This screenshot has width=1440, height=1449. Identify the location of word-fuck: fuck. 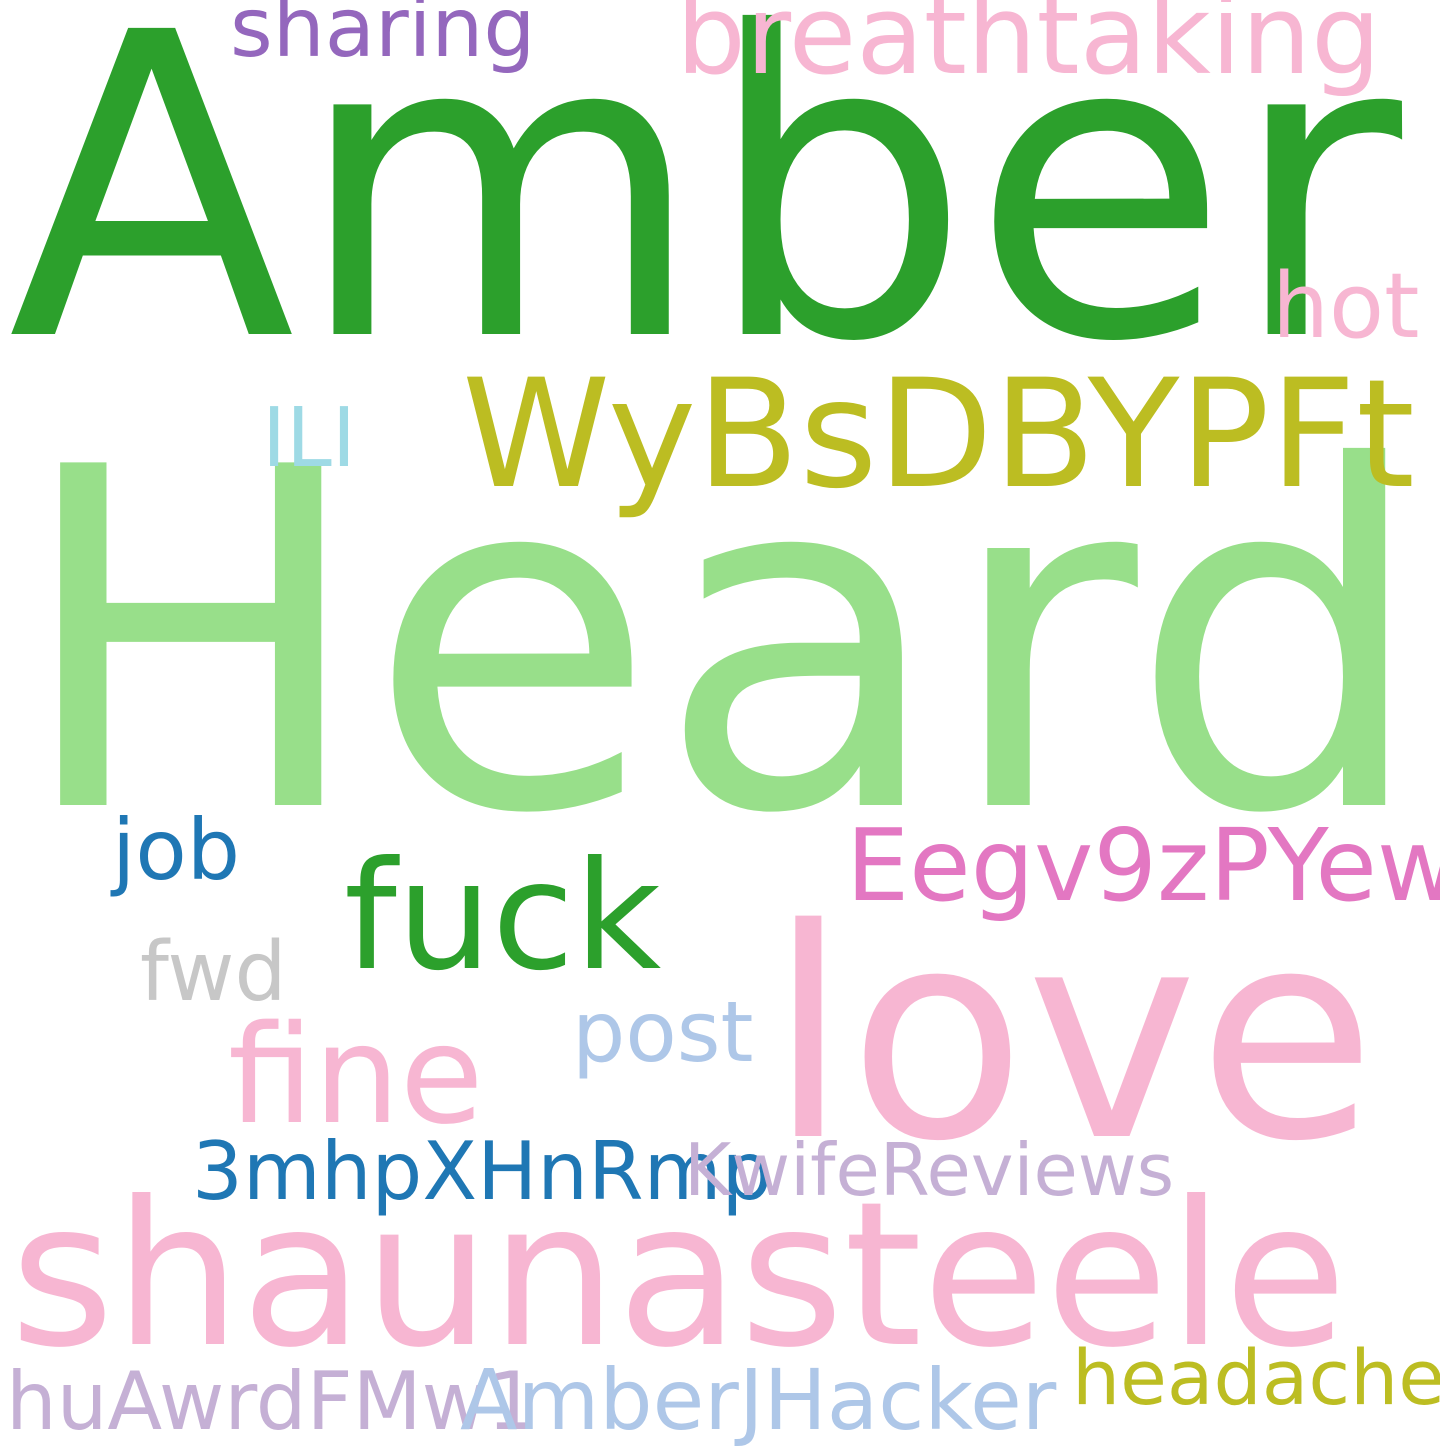
(503, 917).